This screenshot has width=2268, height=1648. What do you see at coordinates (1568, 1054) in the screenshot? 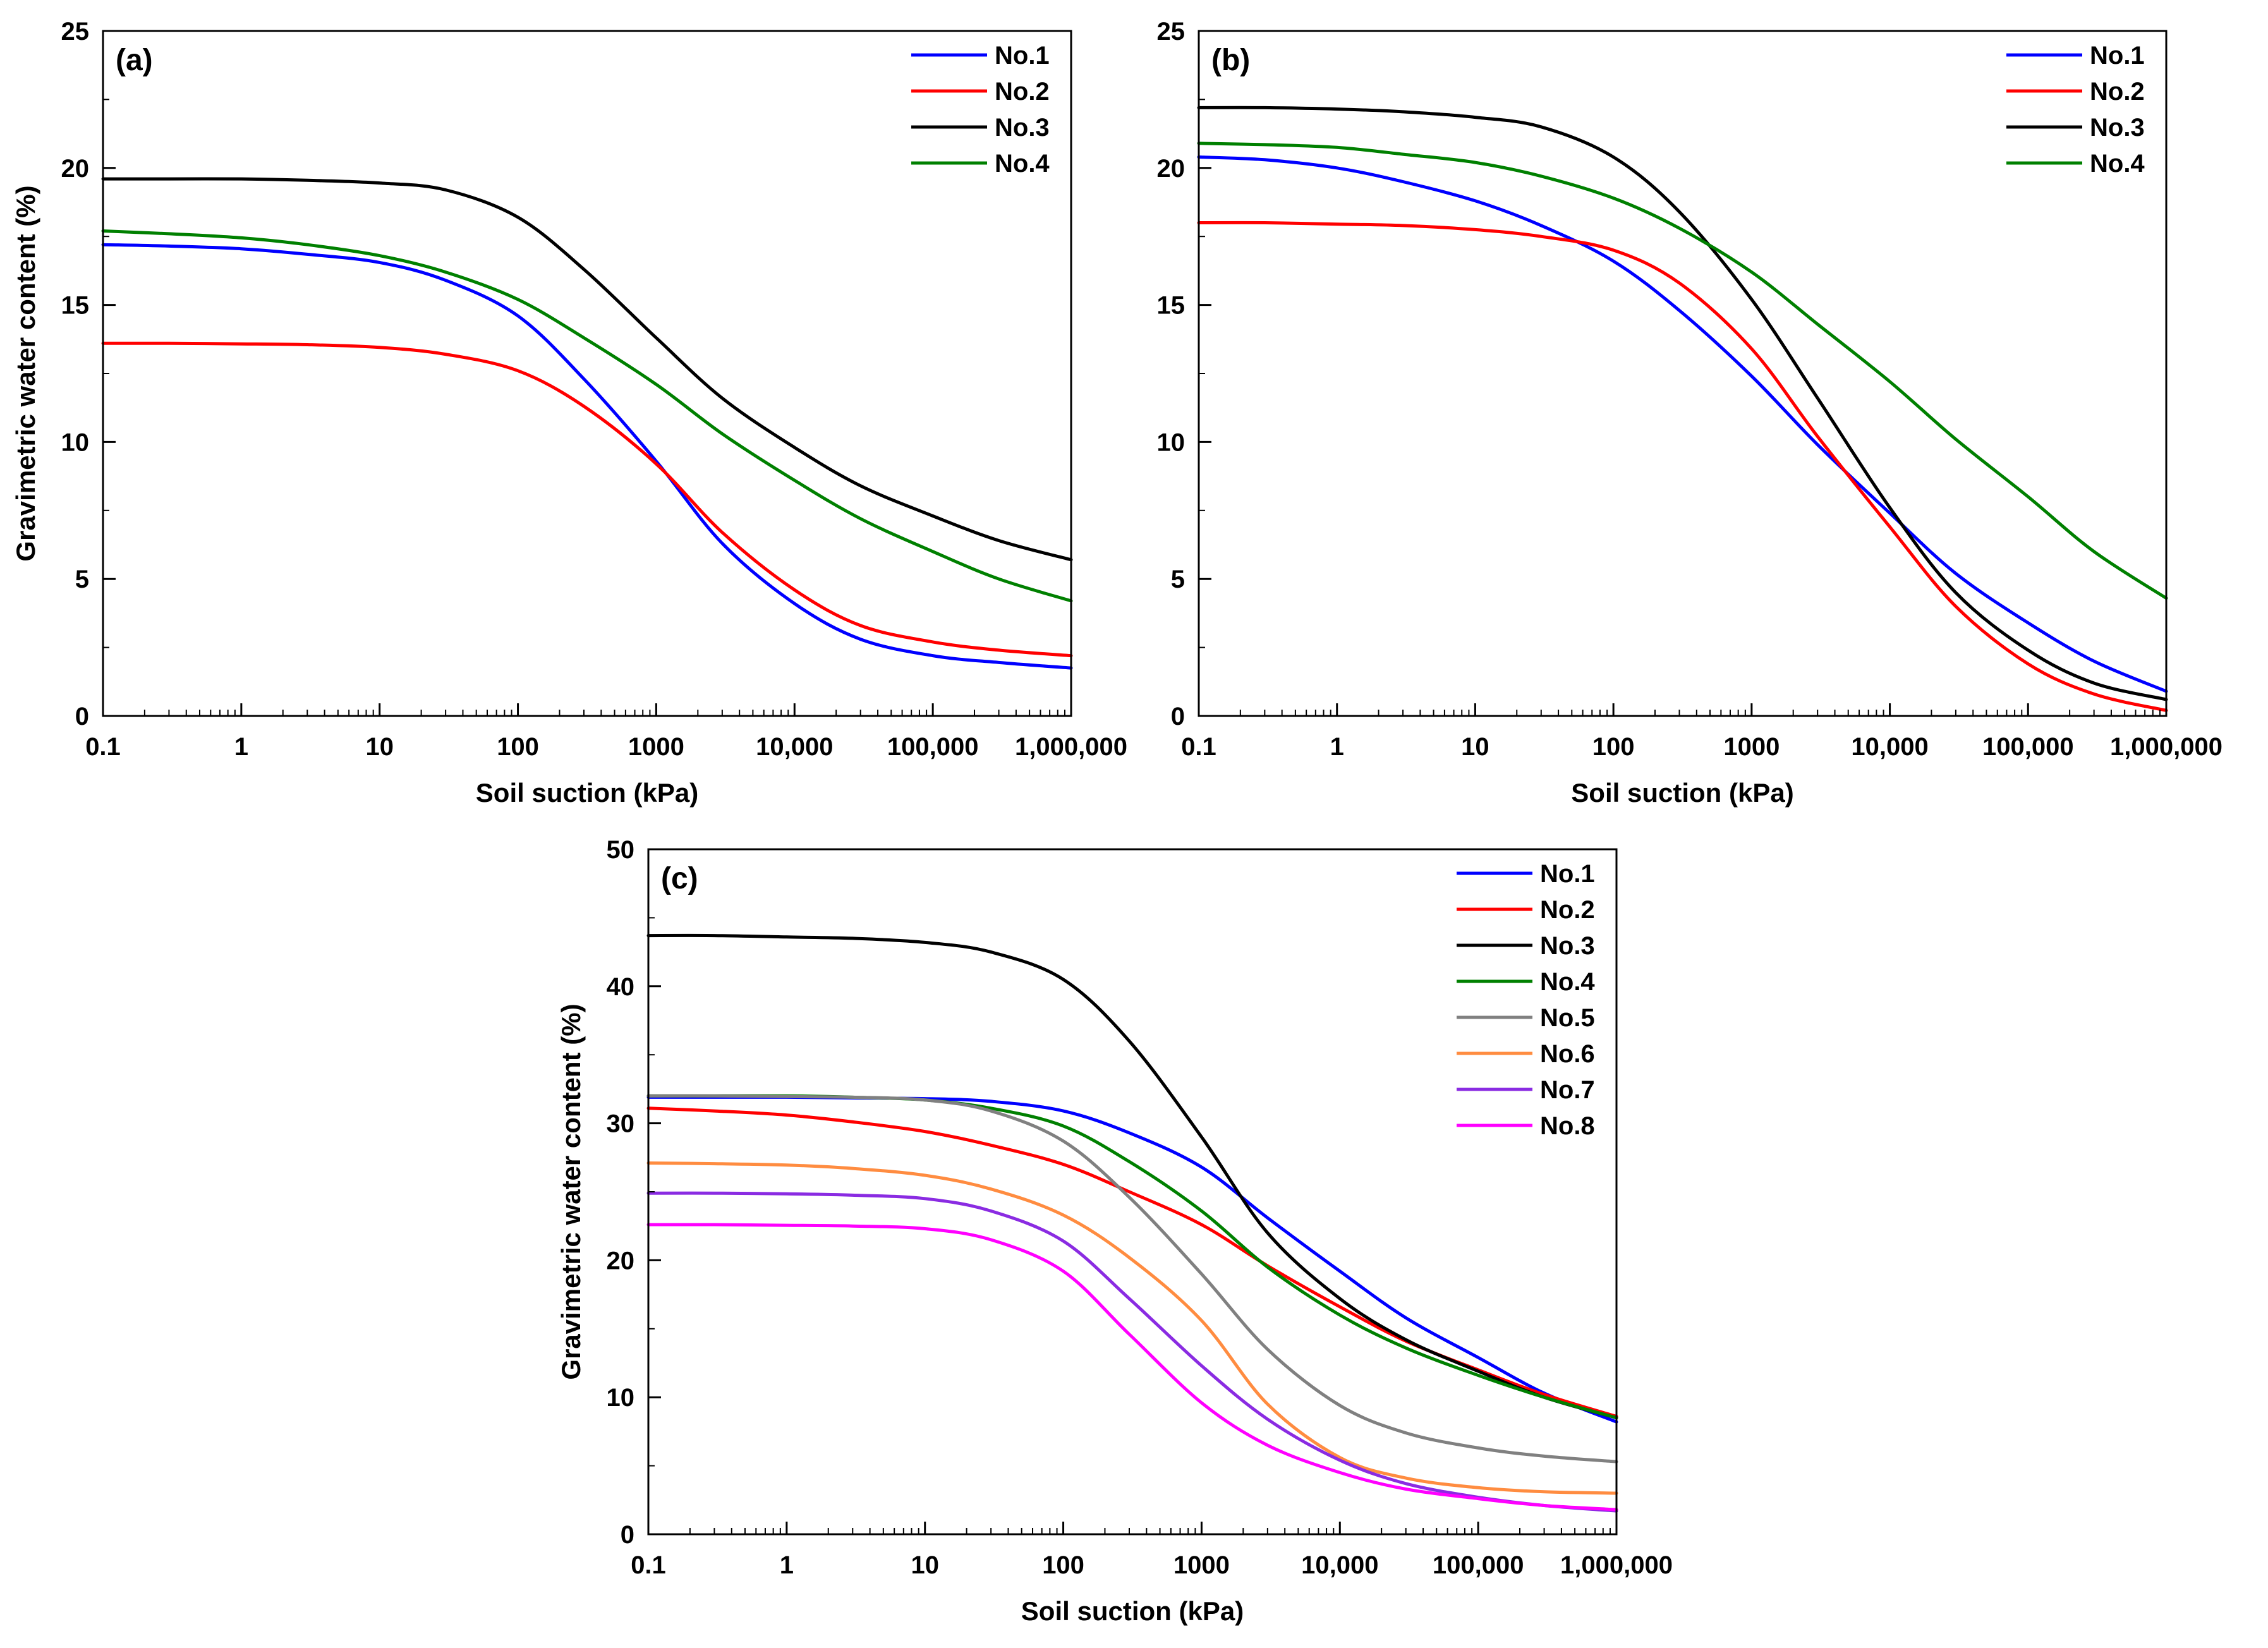
I see `legend-label: No.6` at bounding box center [1568, 1054].